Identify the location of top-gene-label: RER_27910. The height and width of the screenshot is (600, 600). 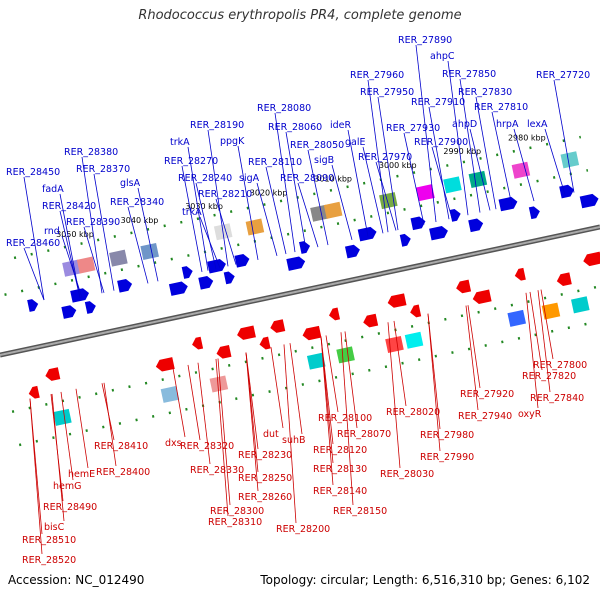
(438, 102).